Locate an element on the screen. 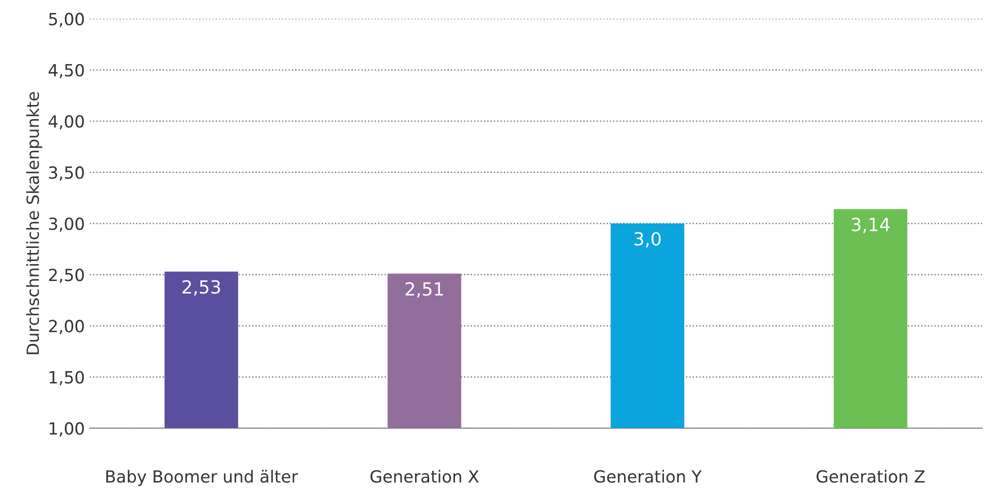  y-axis-title: Durchschnittliche Skalenpunkte is located at coordinates (34, 223).